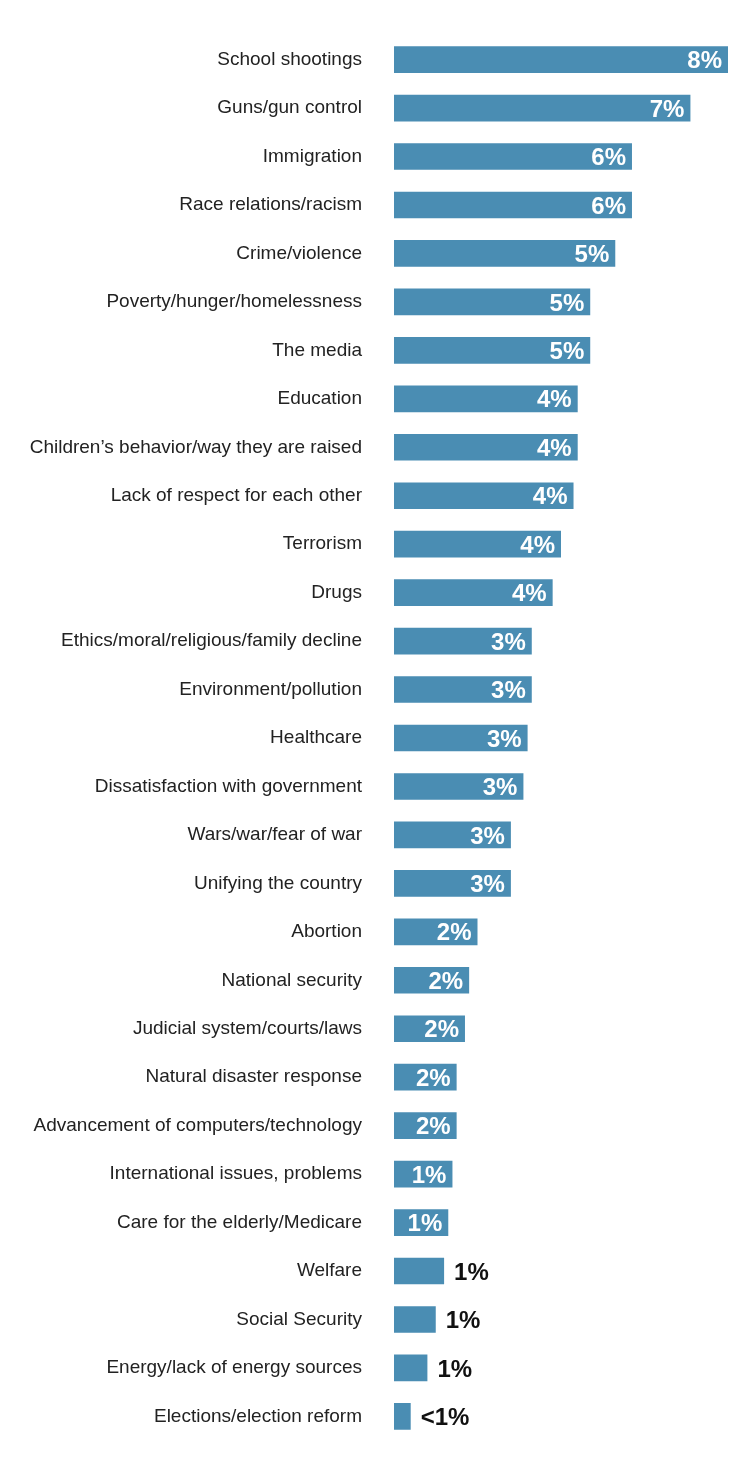  I want to click on data-label: <1%, so click(445, 1416).